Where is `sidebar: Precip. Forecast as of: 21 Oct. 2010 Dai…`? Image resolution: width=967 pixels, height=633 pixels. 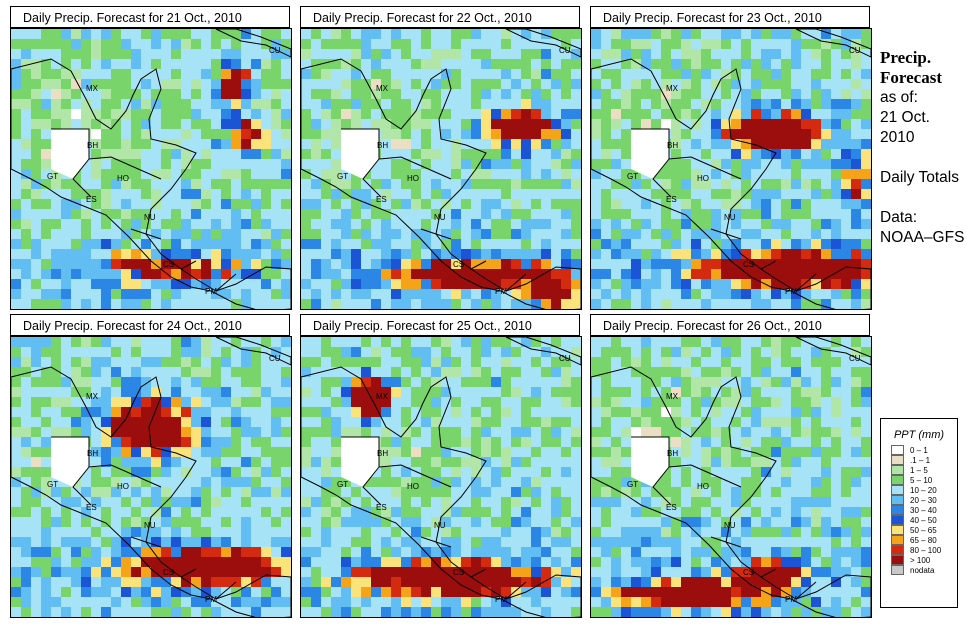
sidebar: Precip. Forecast as of: 21 Oct. 2010 Dai… is located at coordinates (922, 148).